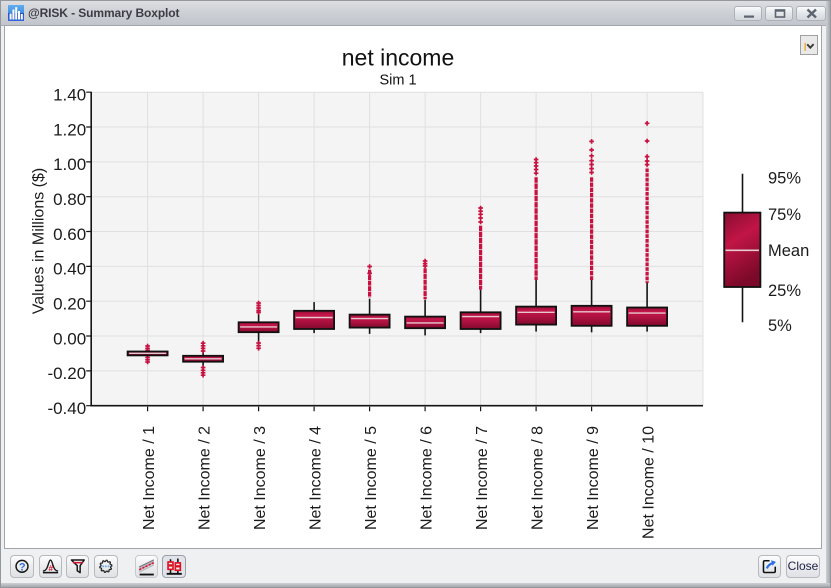 The width and height of the screenshot is (831, 588). What do you see at coordinates (69, 129) in the screenshot?
I see `svg-text: 1.20` at bounding box center [69, 129].